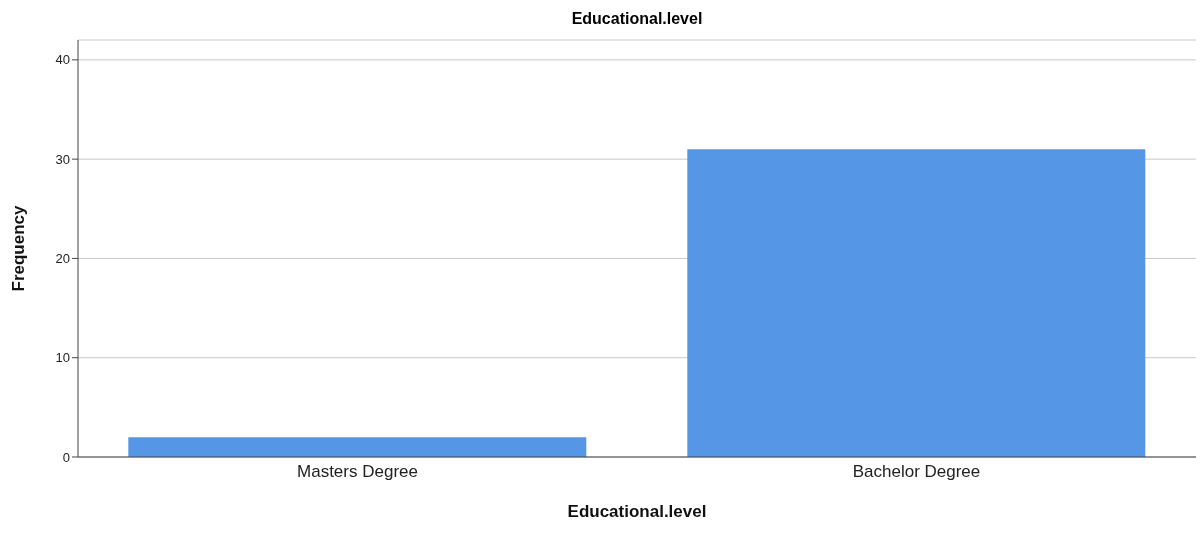 This screenshot has height=535, width=1204. I want to click on x-tick-label: Masters Degree, so click(357, 472).